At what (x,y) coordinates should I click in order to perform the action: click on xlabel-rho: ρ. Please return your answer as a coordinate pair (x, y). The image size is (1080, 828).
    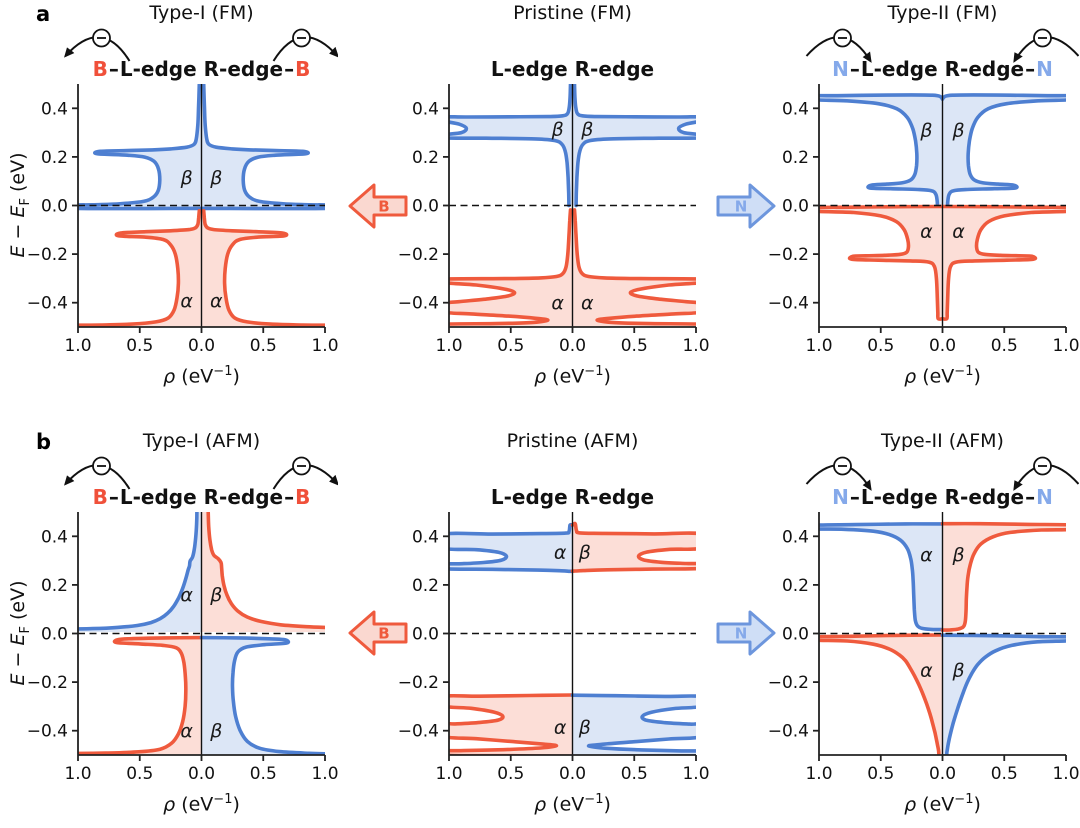
    Looking at the image, I should click on (910, 376).